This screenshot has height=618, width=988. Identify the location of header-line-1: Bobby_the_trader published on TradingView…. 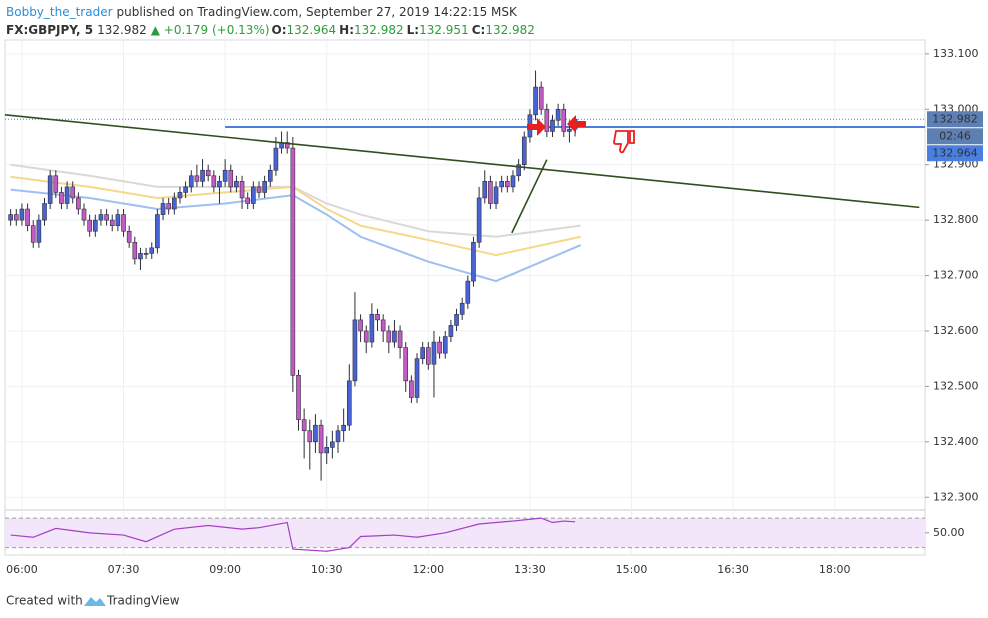
(262, 12).